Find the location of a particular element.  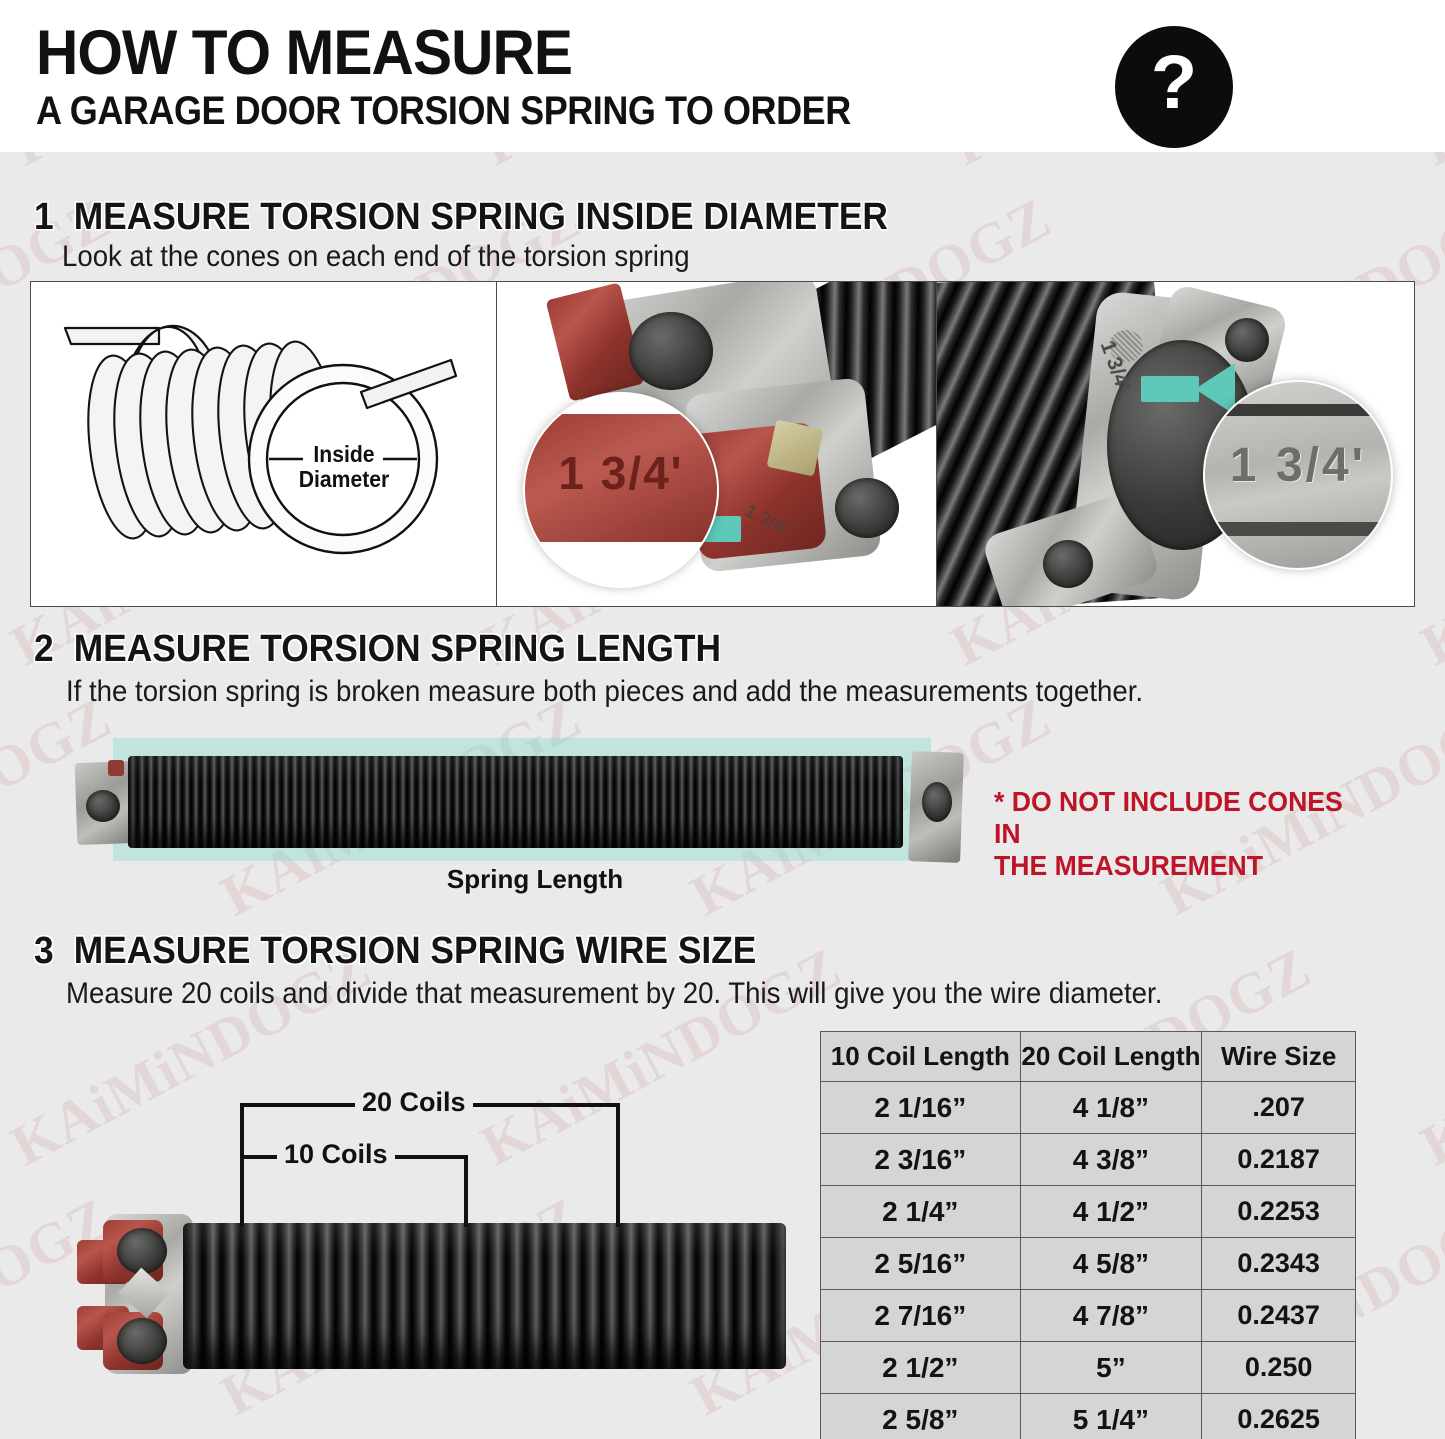

table-row: 2 5/8” 5 1/4” 0.2625 is located at coordinates (1088, 1416).